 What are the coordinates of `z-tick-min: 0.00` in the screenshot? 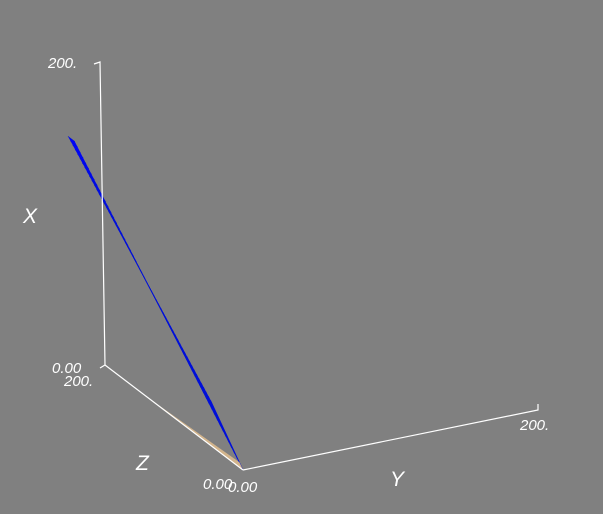 It's located at (218, 484).